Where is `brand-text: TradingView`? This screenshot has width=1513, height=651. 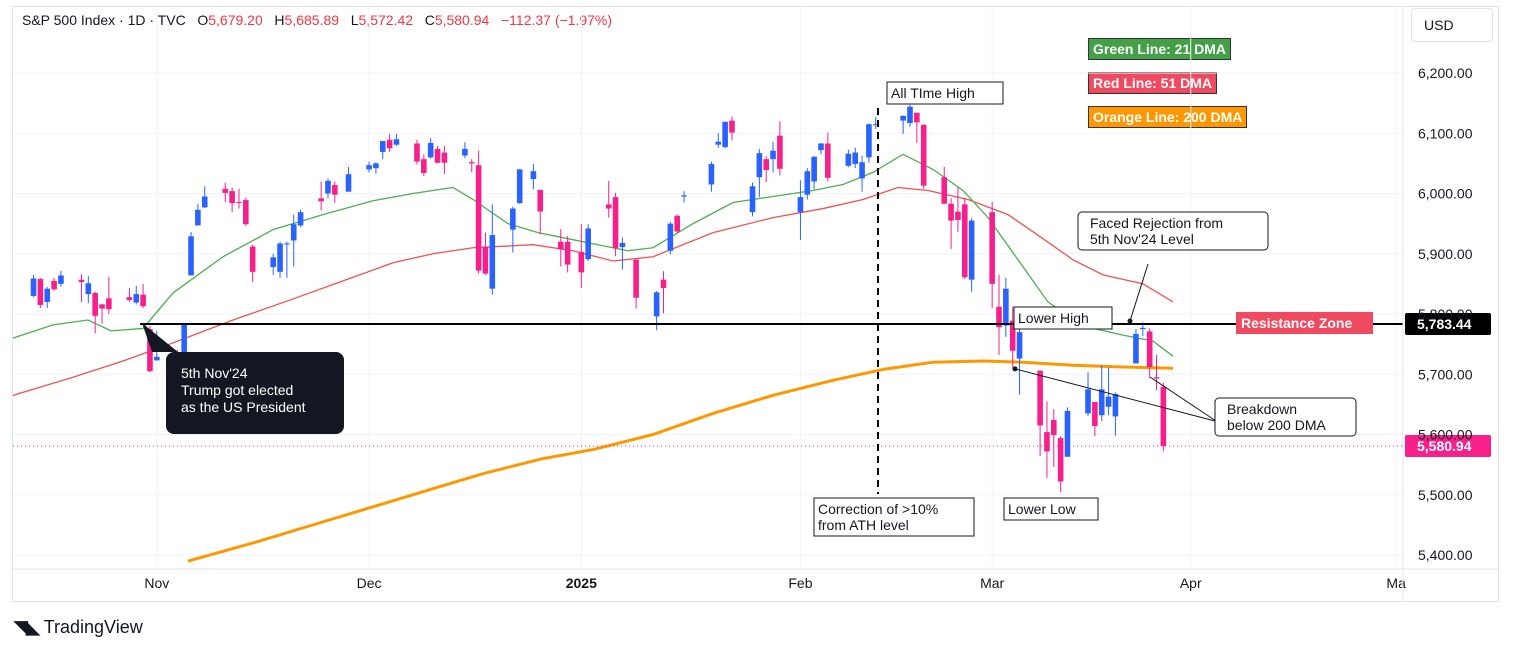
brand-text: TradingView is located at coordinates (93, 627).